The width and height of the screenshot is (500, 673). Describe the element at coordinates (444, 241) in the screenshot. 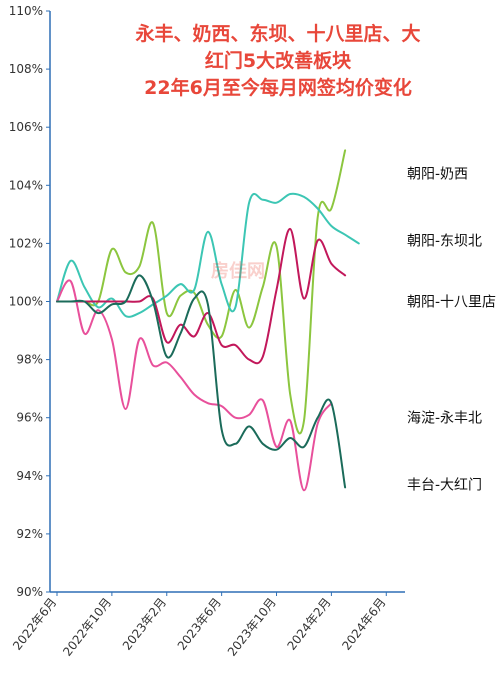

I see `series-label-1: 朝阳-东坝北` at that location.